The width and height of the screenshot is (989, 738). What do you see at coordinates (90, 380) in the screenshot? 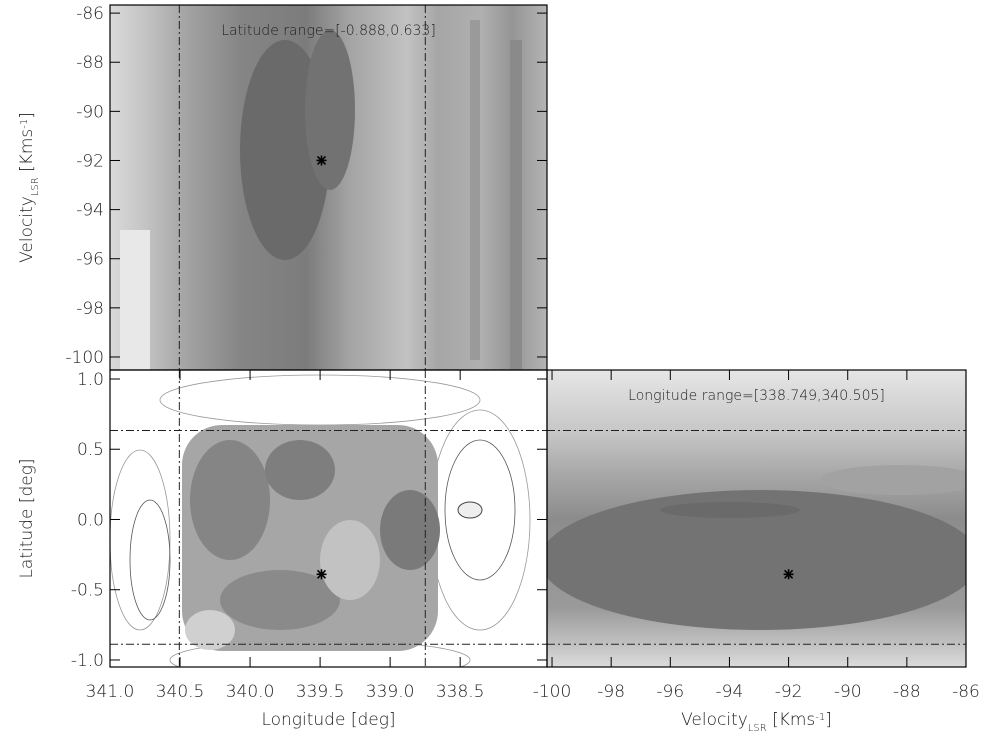
I see `y-tick-label: 1.0` at bounding box center [90, 380].